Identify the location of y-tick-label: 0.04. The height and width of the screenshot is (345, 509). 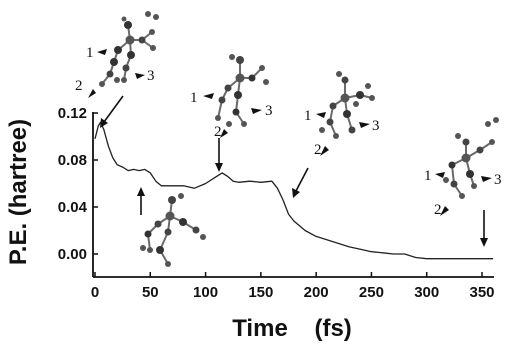
(73, 207).